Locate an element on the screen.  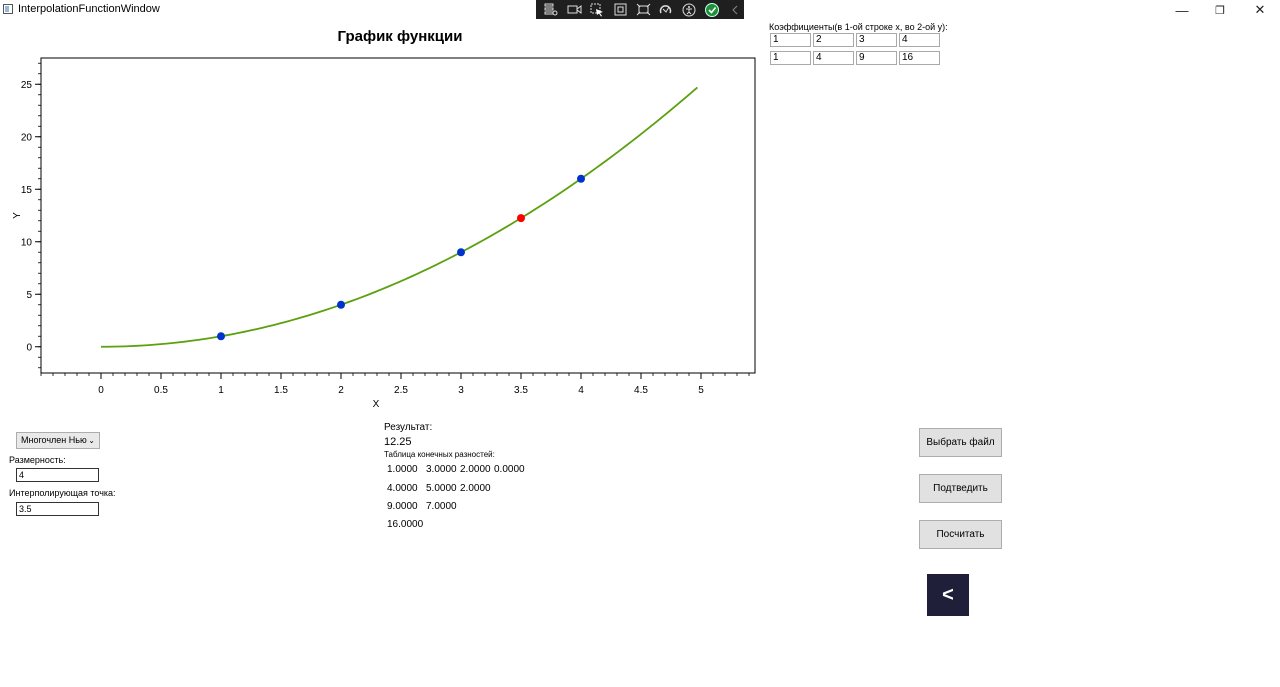
title-bar: InterpolationFunctionWindow — ❐ ✕ is located at coordinates (640, 10).